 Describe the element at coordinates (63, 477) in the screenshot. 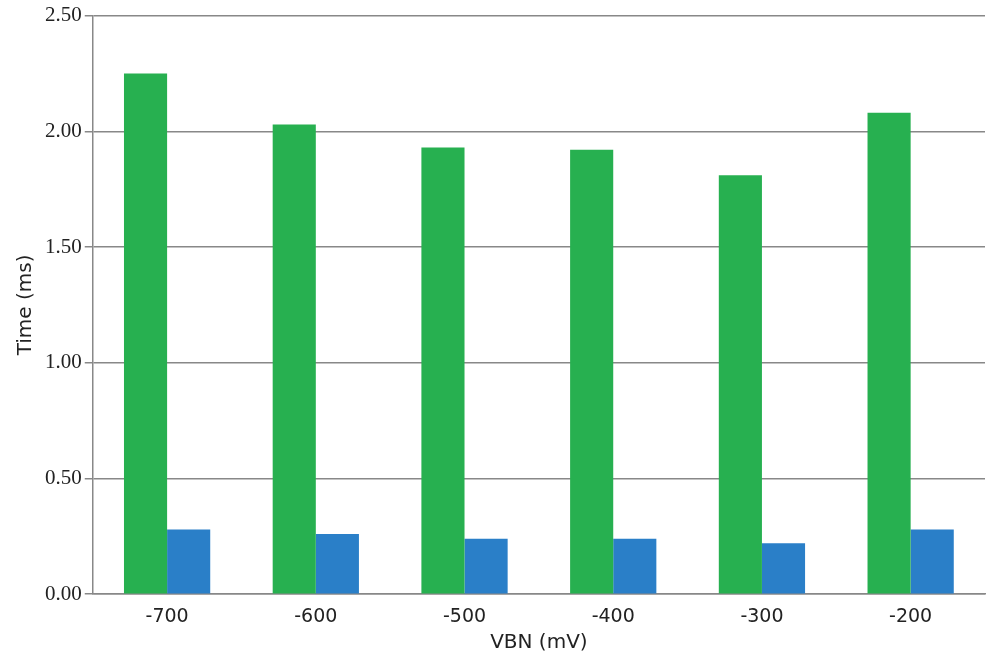

I see `y-tick-label: 0.50` at that location.